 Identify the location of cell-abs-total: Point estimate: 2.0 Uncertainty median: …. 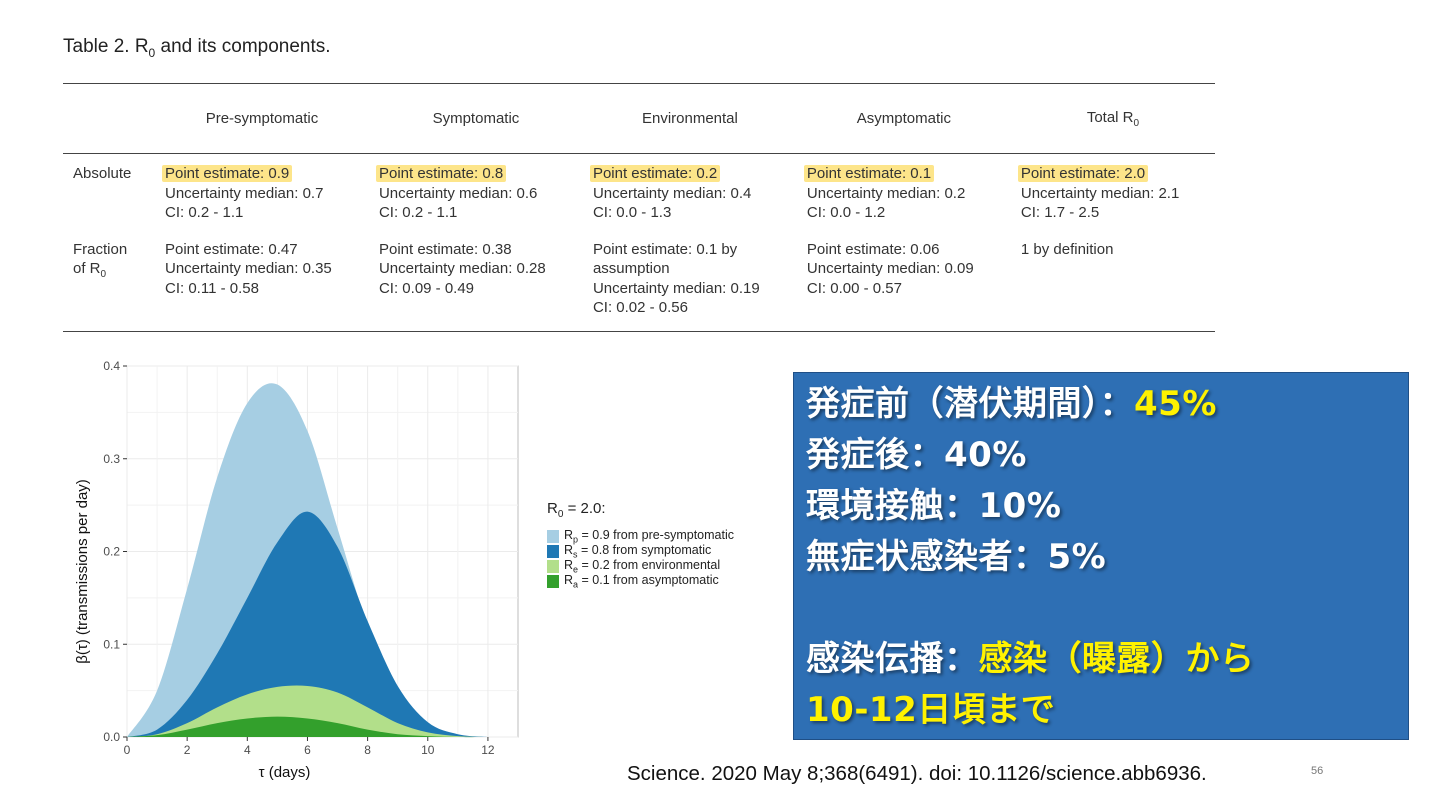
(1113, 197).